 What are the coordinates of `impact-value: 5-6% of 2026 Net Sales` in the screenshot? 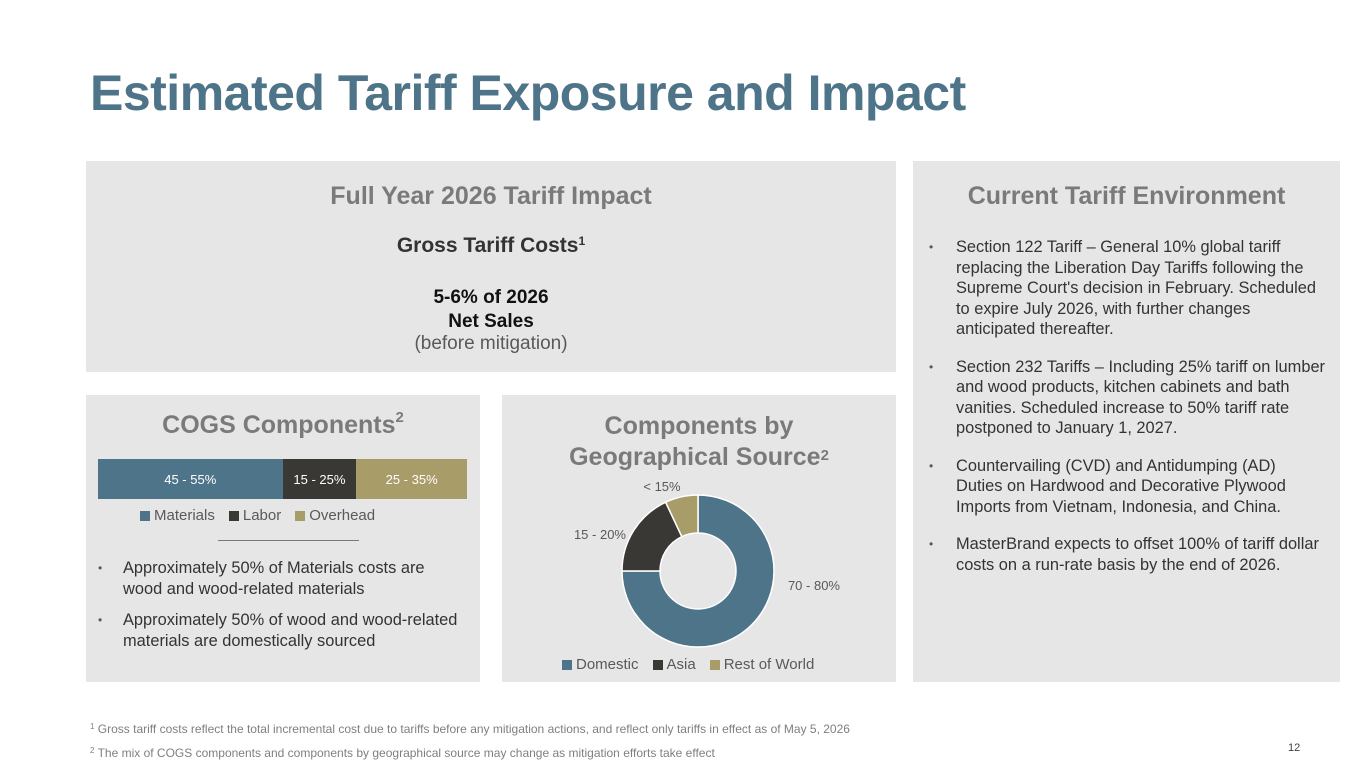 It's located at (491, 310).